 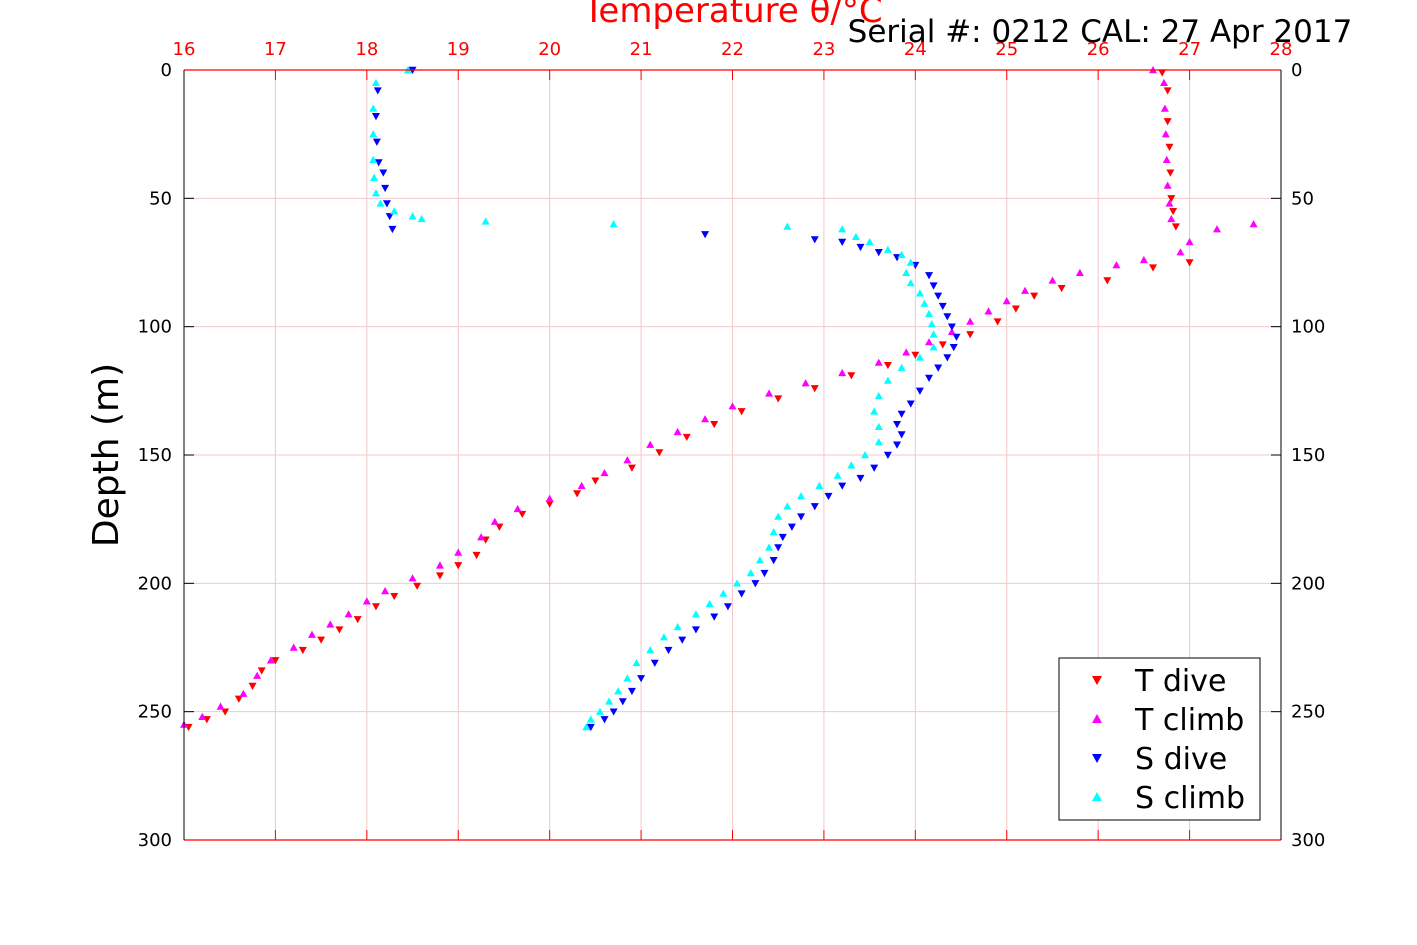 What do you see at coordinates (823, 49) in the screenshot?
I see `x-tick-label: 23` at bounding box center [823, 49].